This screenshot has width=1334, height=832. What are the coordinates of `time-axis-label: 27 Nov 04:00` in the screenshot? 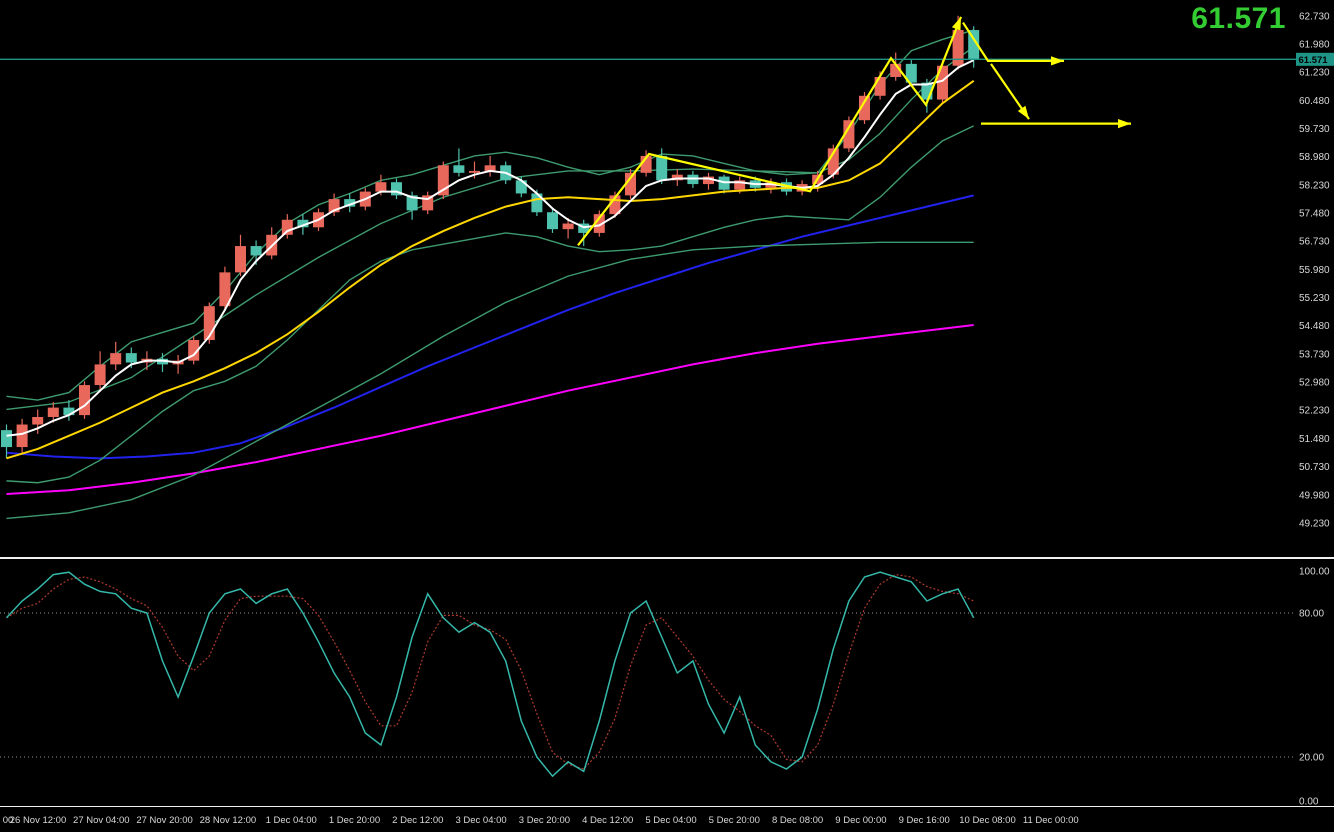 It's located at (101, 820).